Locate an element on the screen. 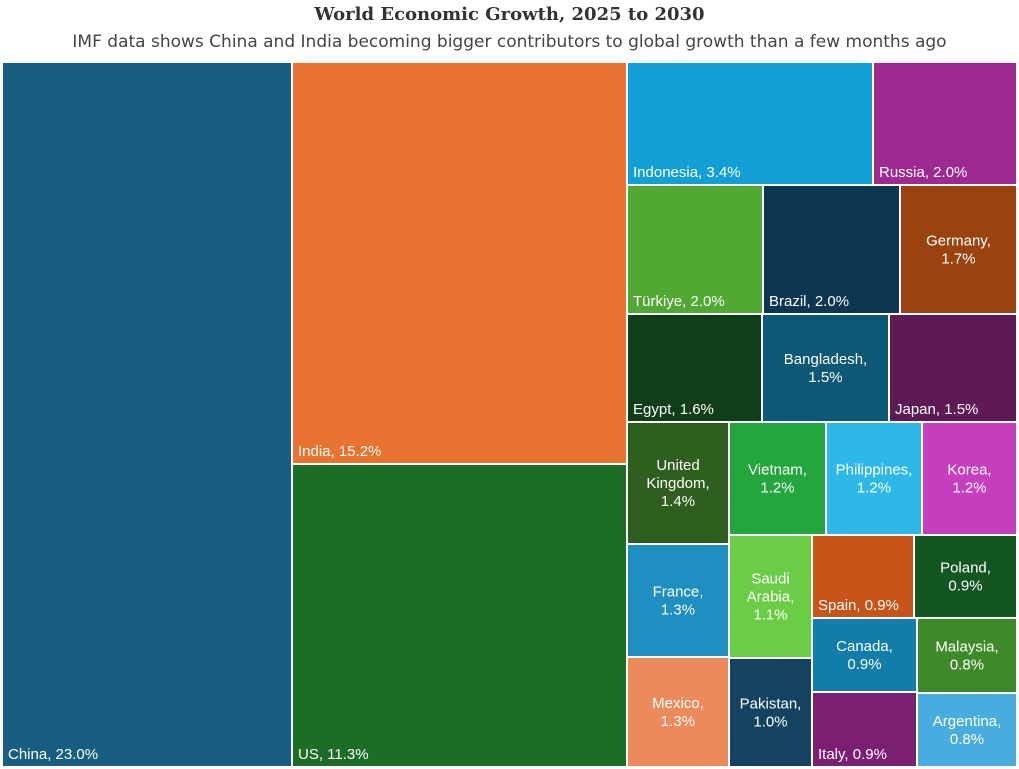  tile-bangladesh is located at coordinates (825, 368).